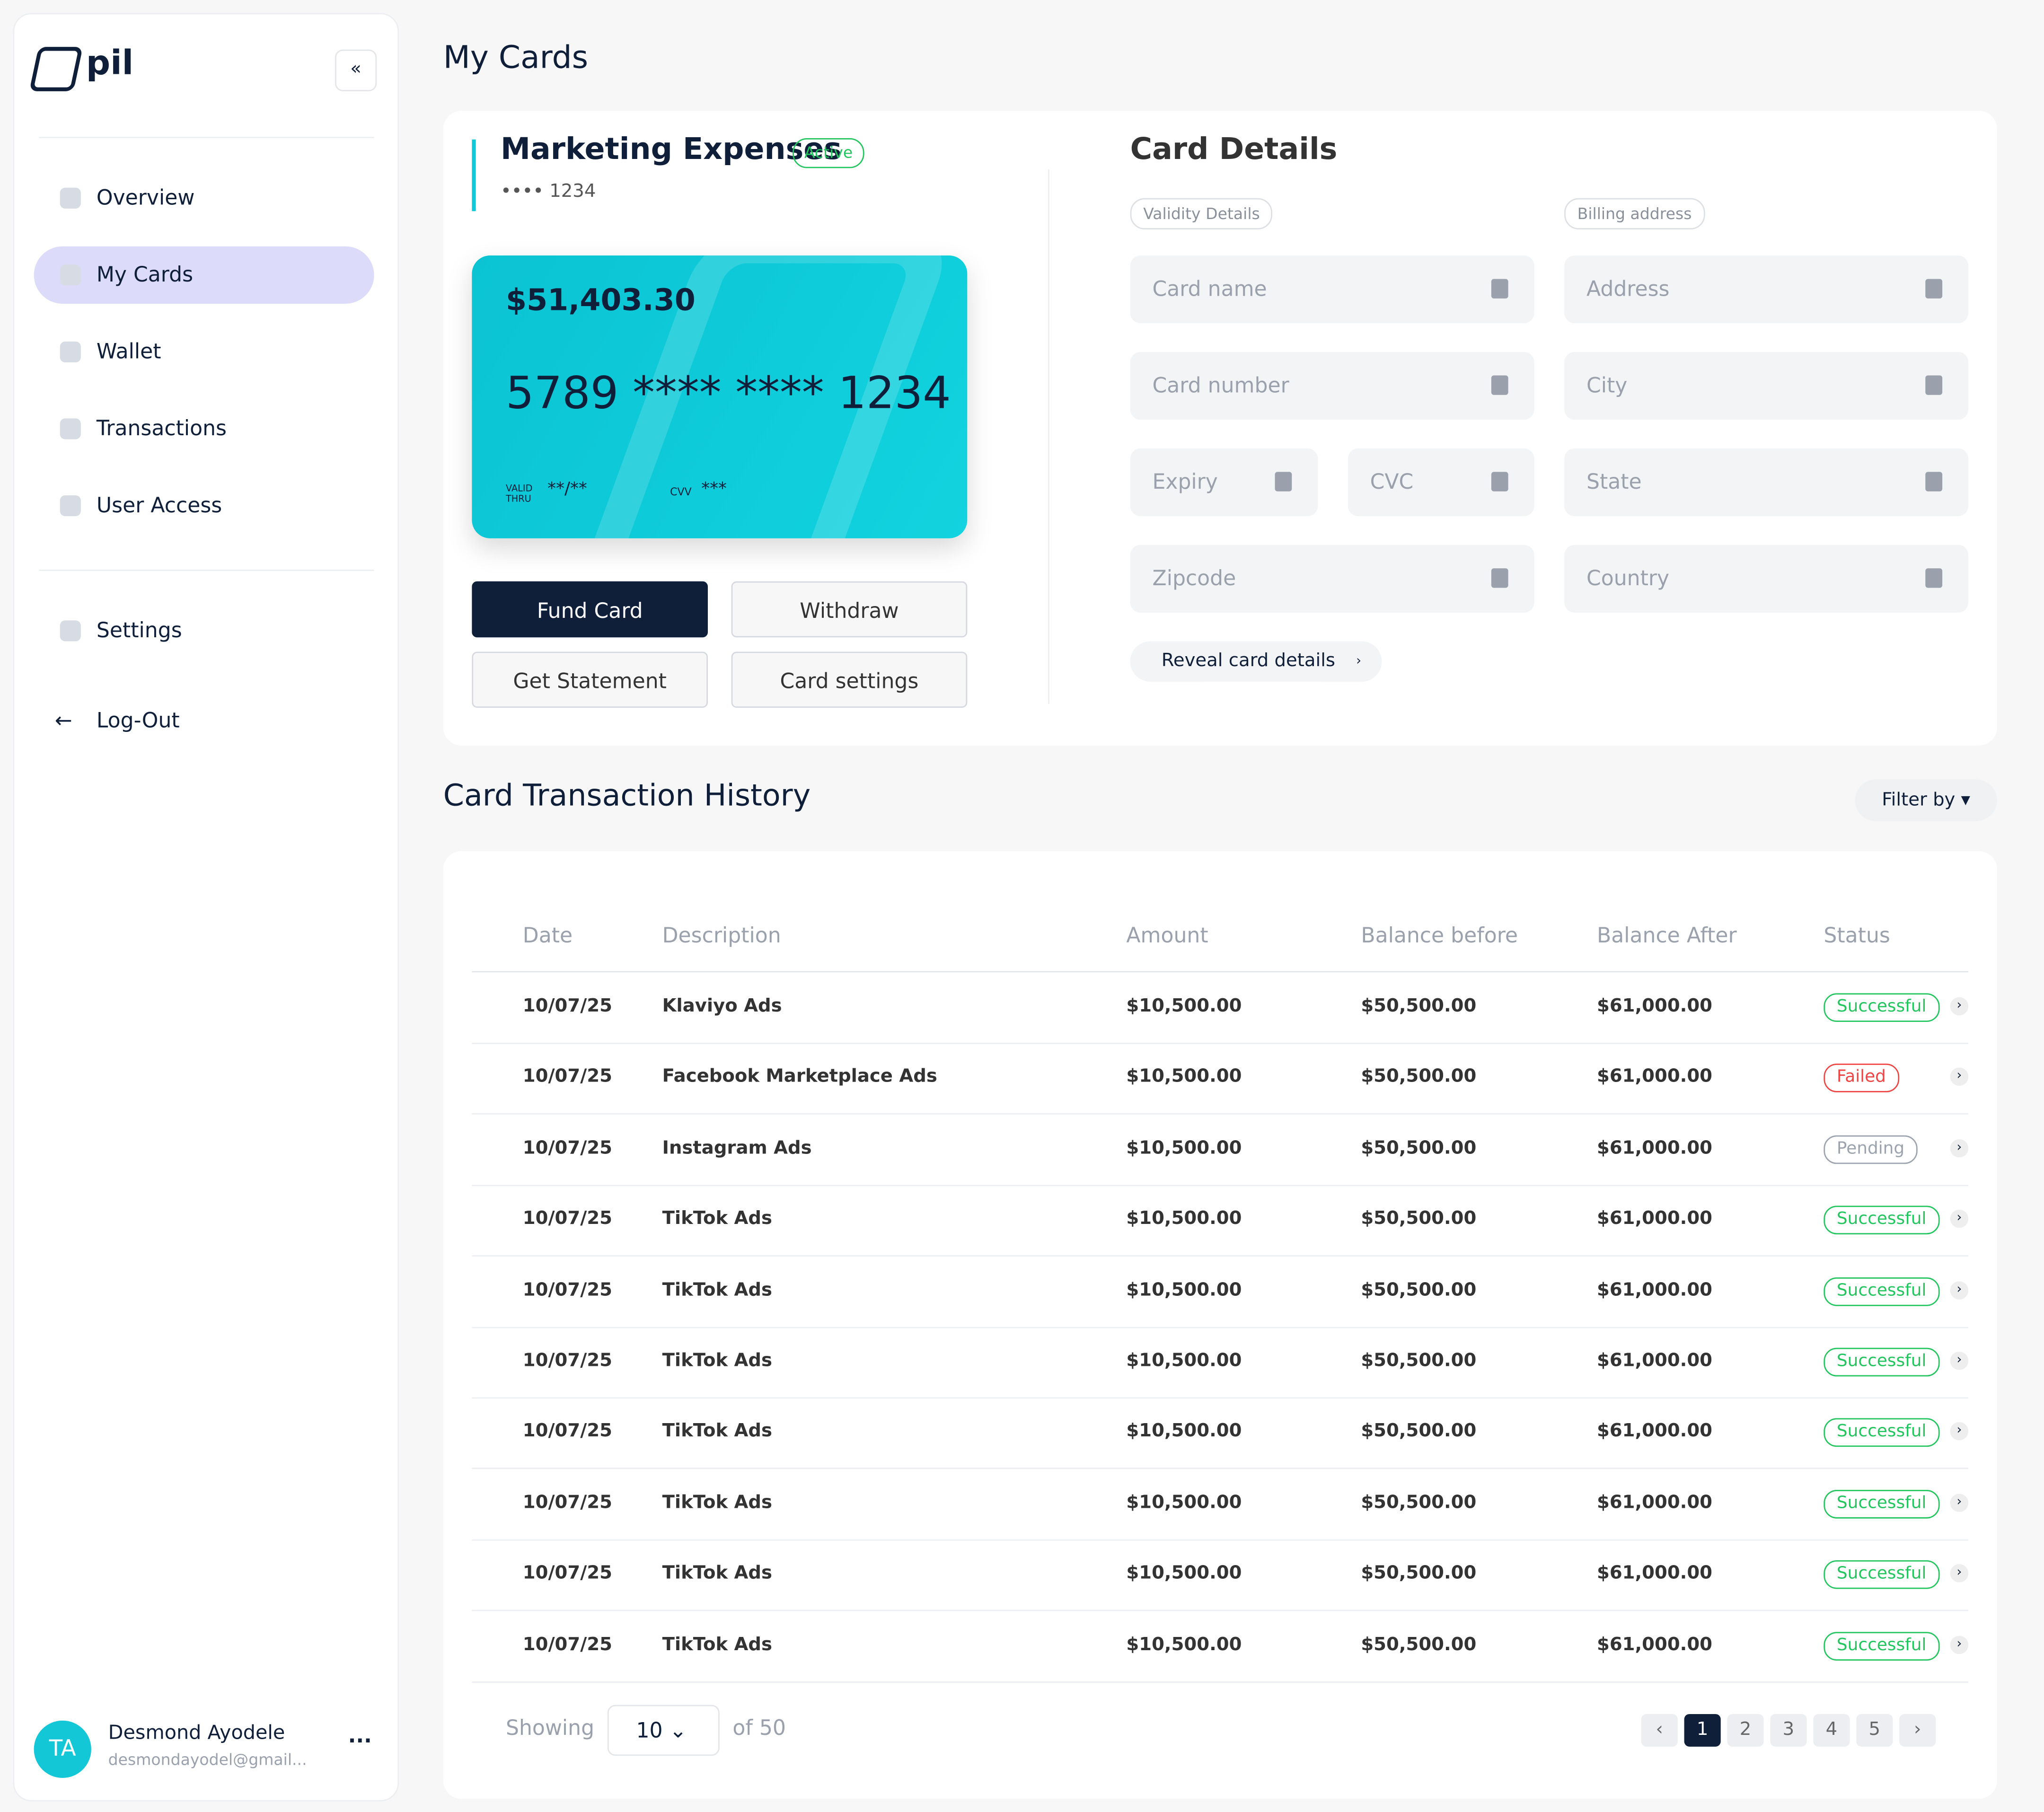 The image size is (2044, 1812). What do you see at coordinates (1224, 482) in the screenshot?
I see `input-field: Expiry` at bounding box center [1224, 482].